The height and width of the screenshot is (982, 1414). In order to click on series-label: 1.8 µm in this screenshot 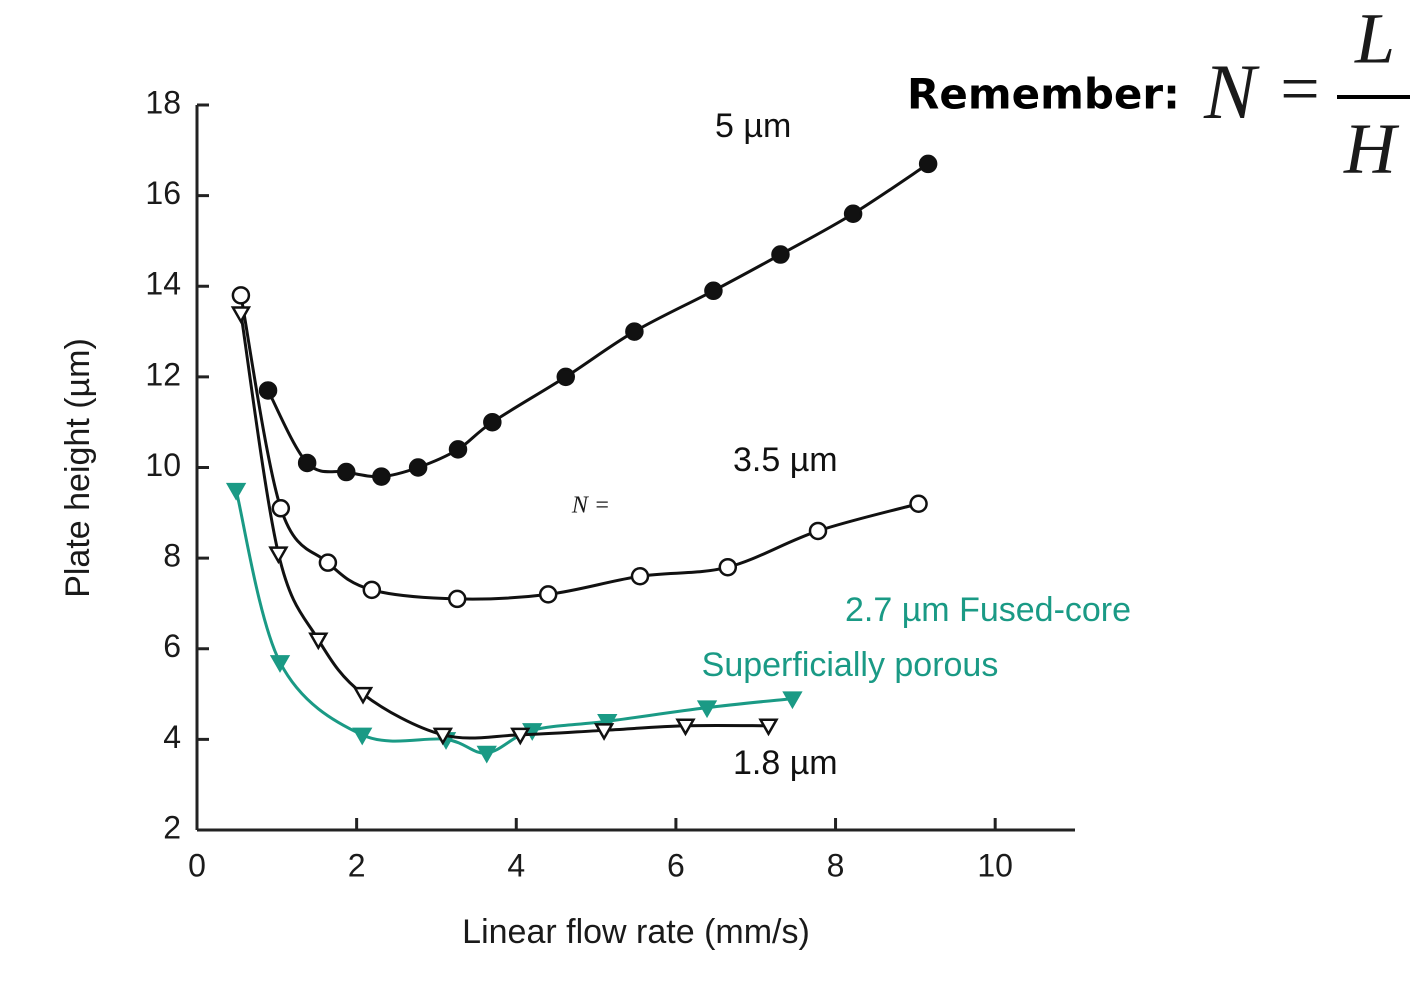, I will do `click(785, 763)`.